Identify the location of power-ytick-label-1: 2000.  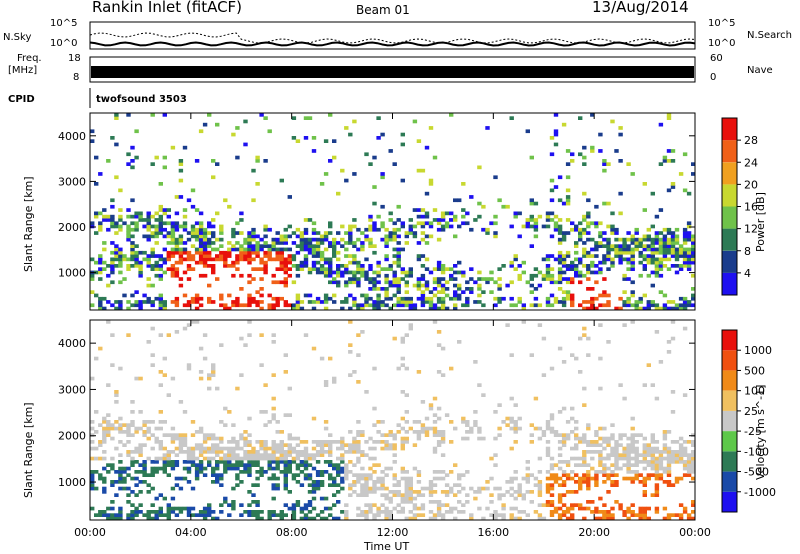
(72, 227).